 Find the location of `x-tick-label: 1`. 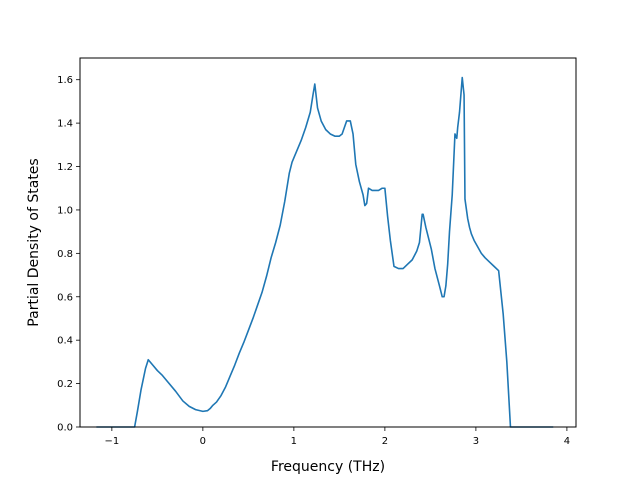

x-tick-label: 1 is located at coordinates (294, 441).